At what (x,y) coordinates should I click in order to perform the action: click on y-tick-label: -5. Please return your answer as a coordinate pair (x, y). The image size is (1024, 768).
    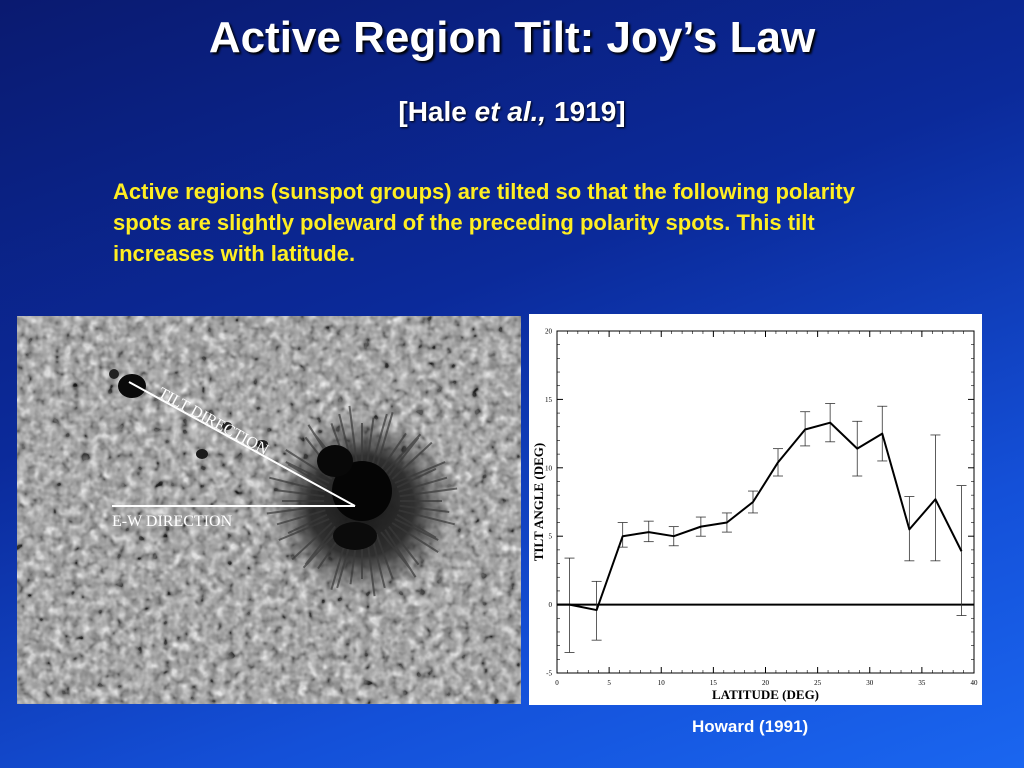
    Looking at the image, I should click on (549, 674).